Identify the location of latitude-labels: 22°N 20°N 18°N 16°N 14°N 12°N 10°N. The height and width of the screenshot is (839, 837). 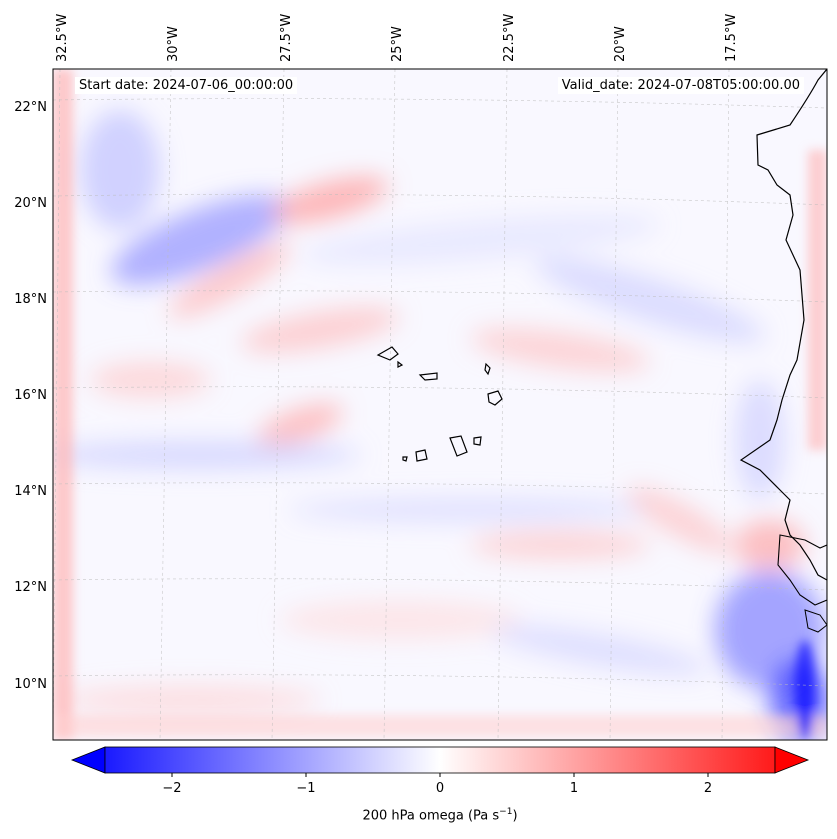
(30, 396).